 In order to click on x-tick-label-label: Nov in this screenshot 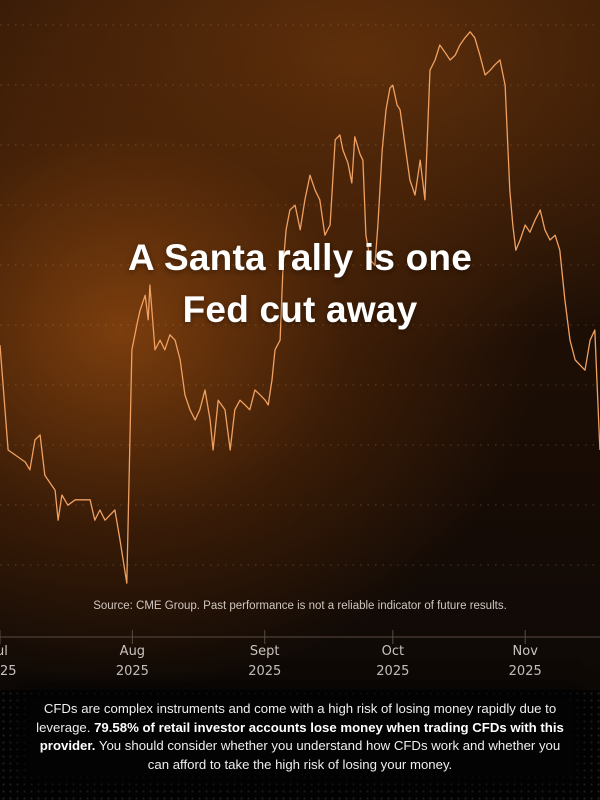, I will do `click(526, 651)`.